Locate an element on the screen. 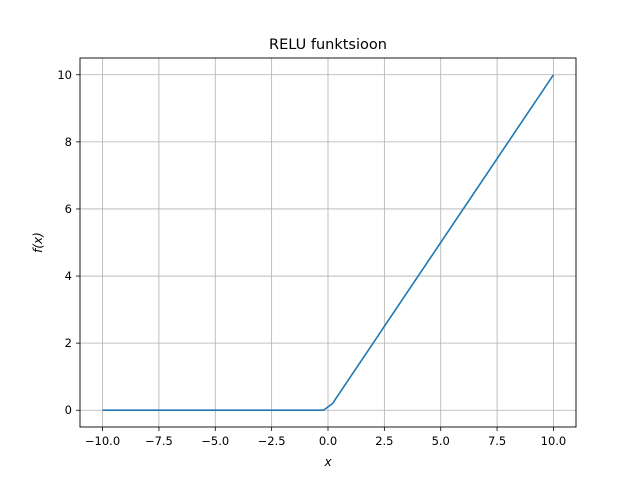 The width and height of the screenshot is (640, 480). y-tick-label: 0 is located at coordinates (68, 410).